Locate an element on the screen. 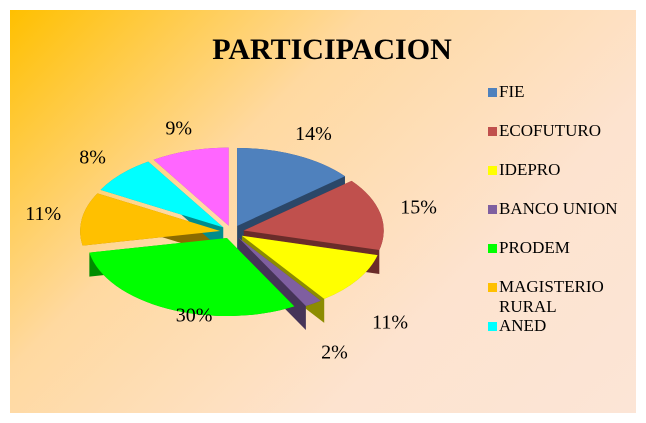 Image resolution: width=646 pixels, height=423 pixels. data-label: 30% is located at coordinates (194, 315).